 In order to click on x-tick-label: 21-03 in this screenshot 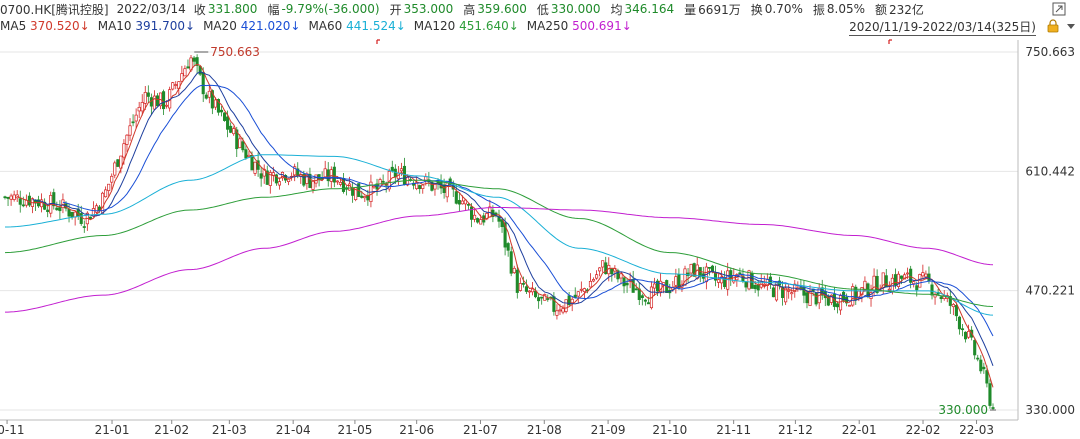, I will do `click(229, 430)`.